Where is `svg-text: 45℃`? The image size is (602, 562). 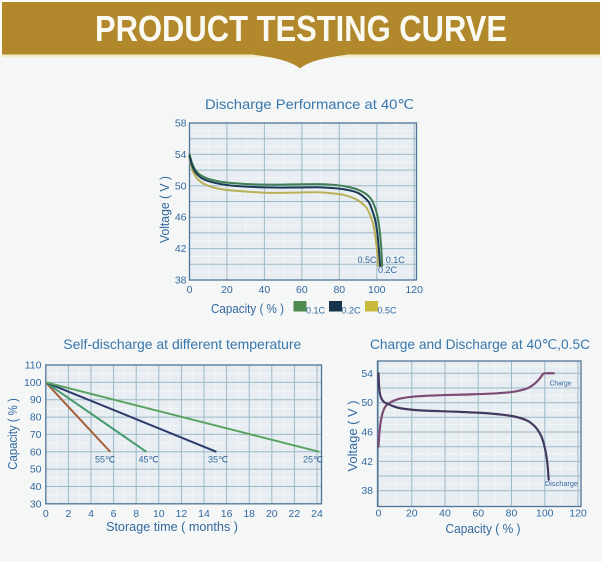
svg-text: 45℃ is located at coordinates (148, 460).